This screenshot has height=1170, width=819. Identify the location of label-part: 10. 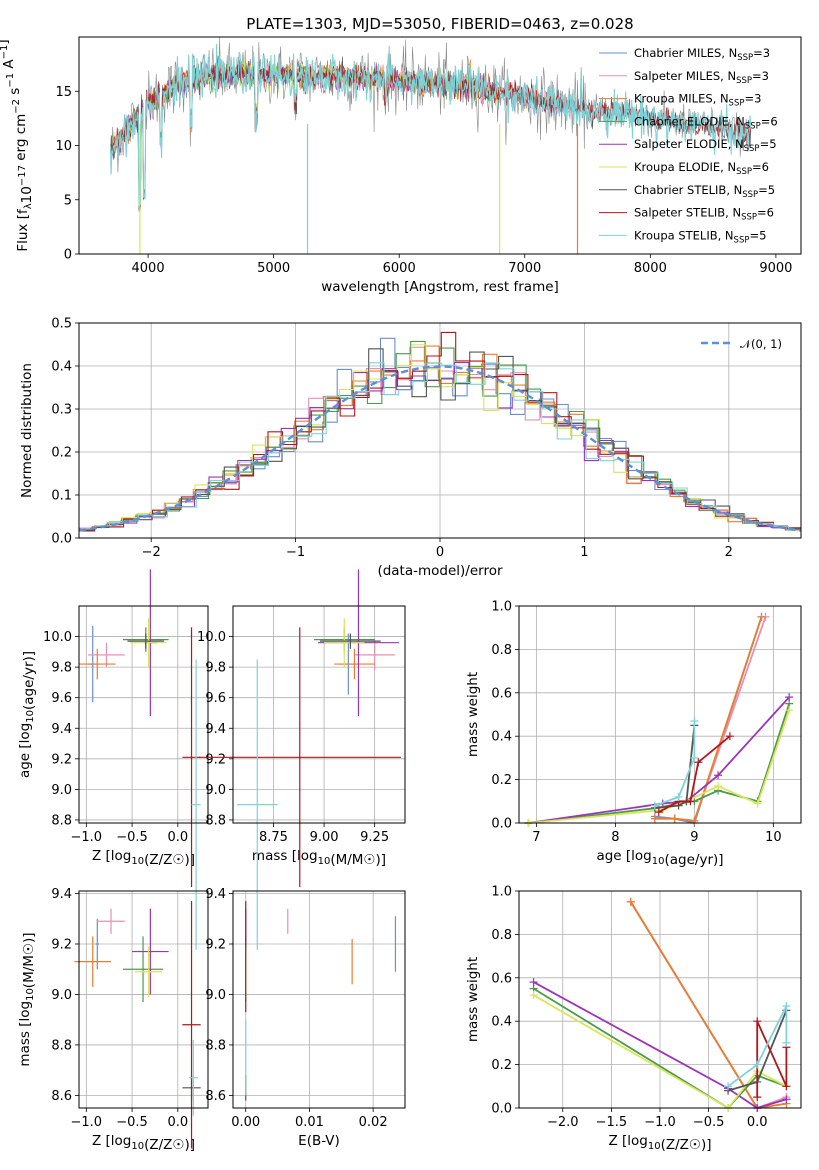
(27, 194).